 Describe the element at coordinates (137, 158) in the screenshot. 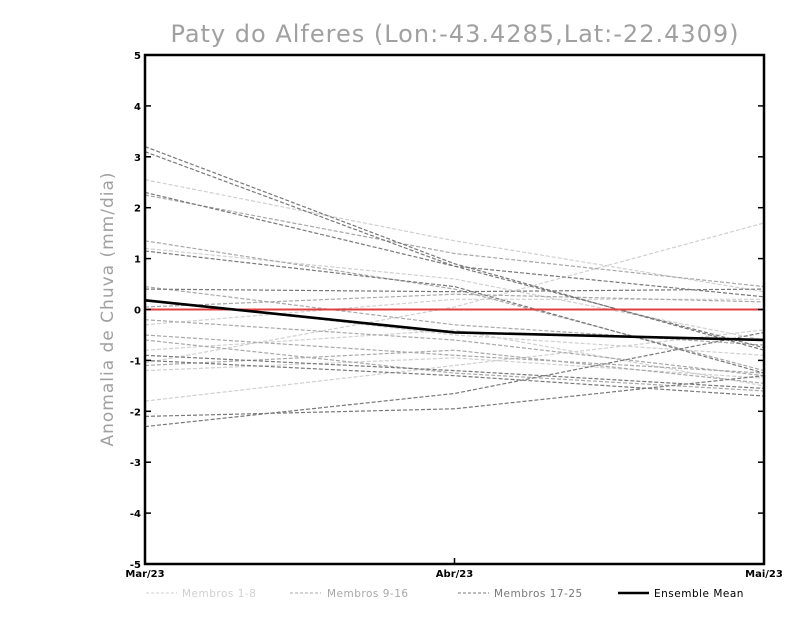

I see `y-tick-label: 3` at that location.